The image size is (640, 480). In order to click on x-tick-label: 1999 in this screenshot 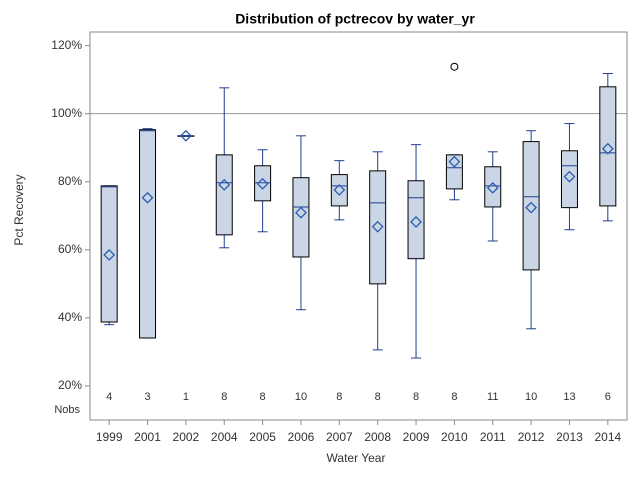, I will do `click(109, 437)`.